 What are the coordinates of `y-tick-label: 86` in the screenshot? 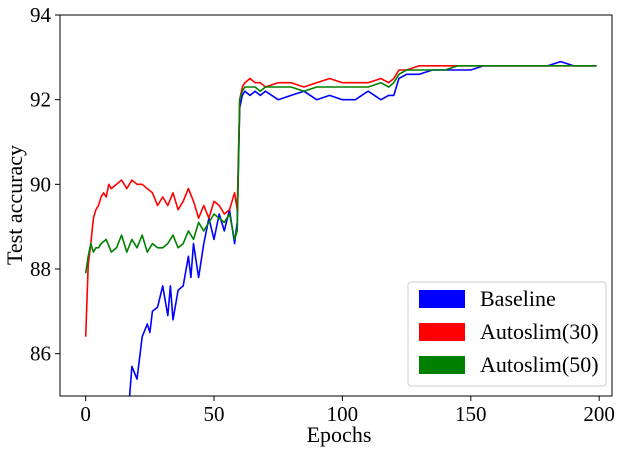 It's located at (40, 354).